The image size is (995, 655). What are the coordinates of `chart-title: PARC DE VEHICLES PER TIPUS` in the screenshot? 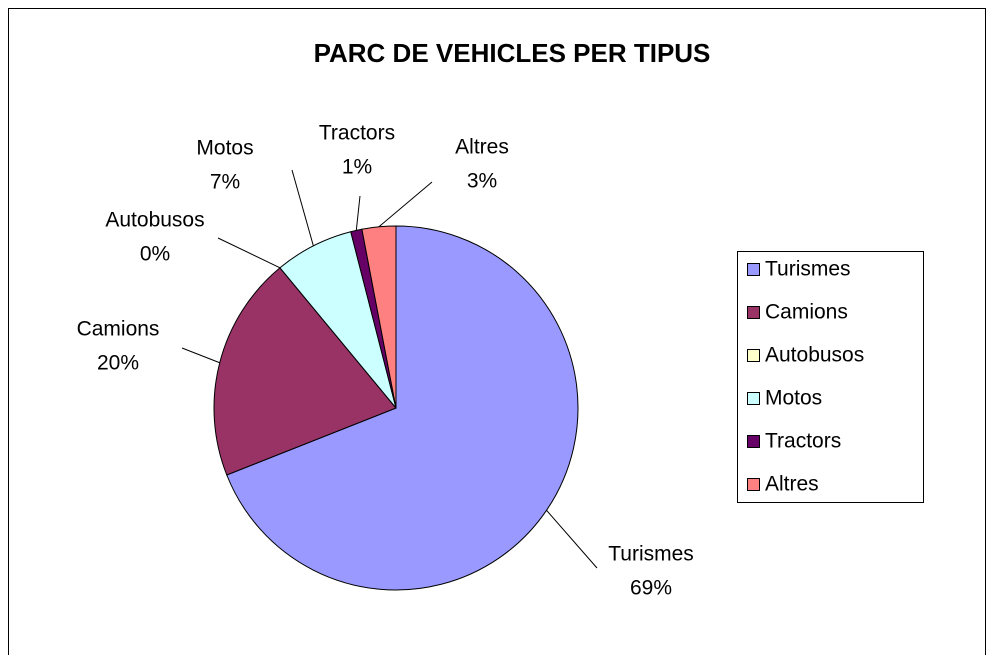 It's located at (512, 53).